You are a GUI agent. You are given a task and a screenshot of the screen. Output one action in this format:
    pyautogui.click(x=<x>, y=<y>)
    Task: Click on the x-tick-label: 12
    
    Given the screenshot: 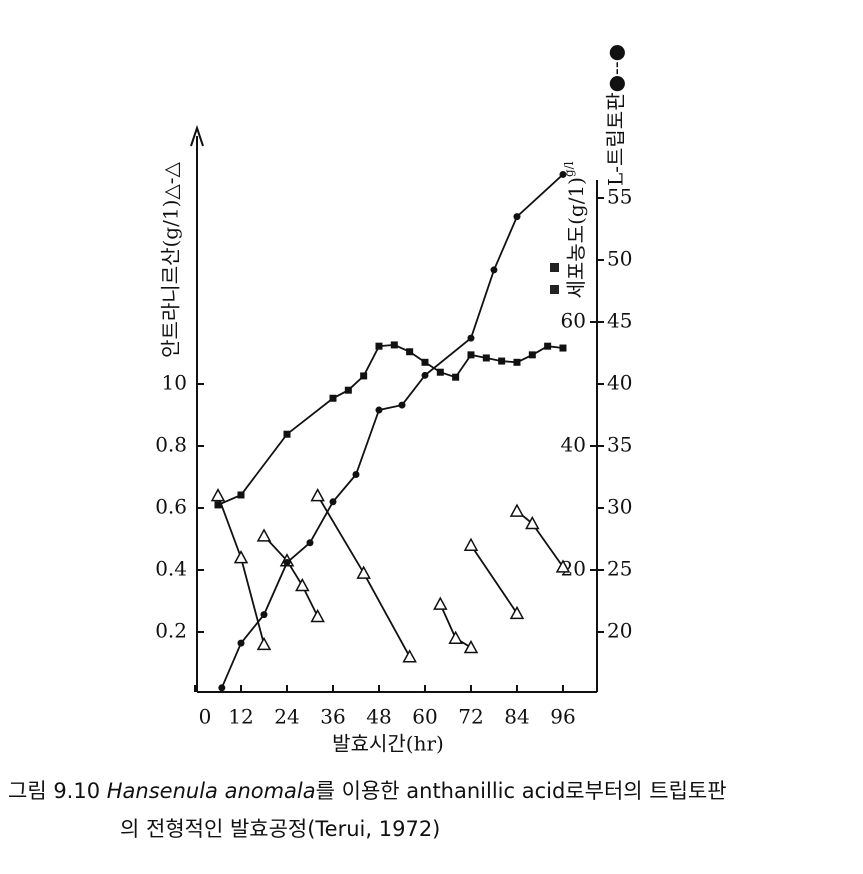 What is the action you would take?
    pyautogui.click(x=240, y=717)
    